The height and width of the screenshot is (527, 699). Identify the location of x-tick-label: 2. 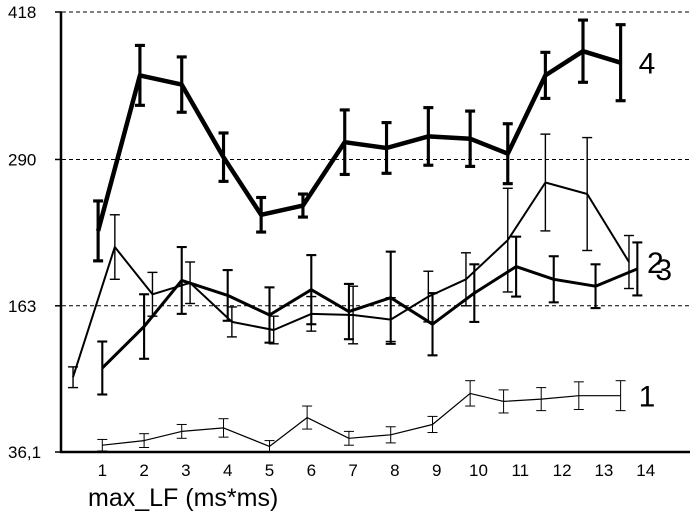
(143, 470).